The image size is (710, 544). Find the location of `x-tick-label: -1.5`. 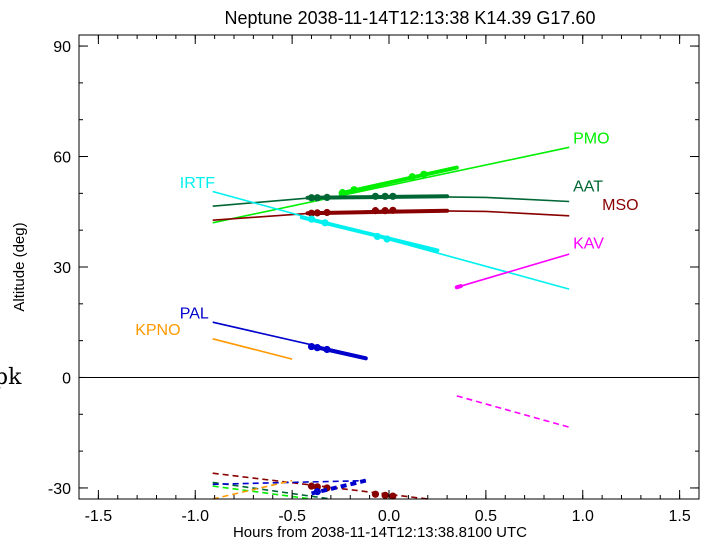

x-tick-label: -1.5 is located at coordinates (99, 516).